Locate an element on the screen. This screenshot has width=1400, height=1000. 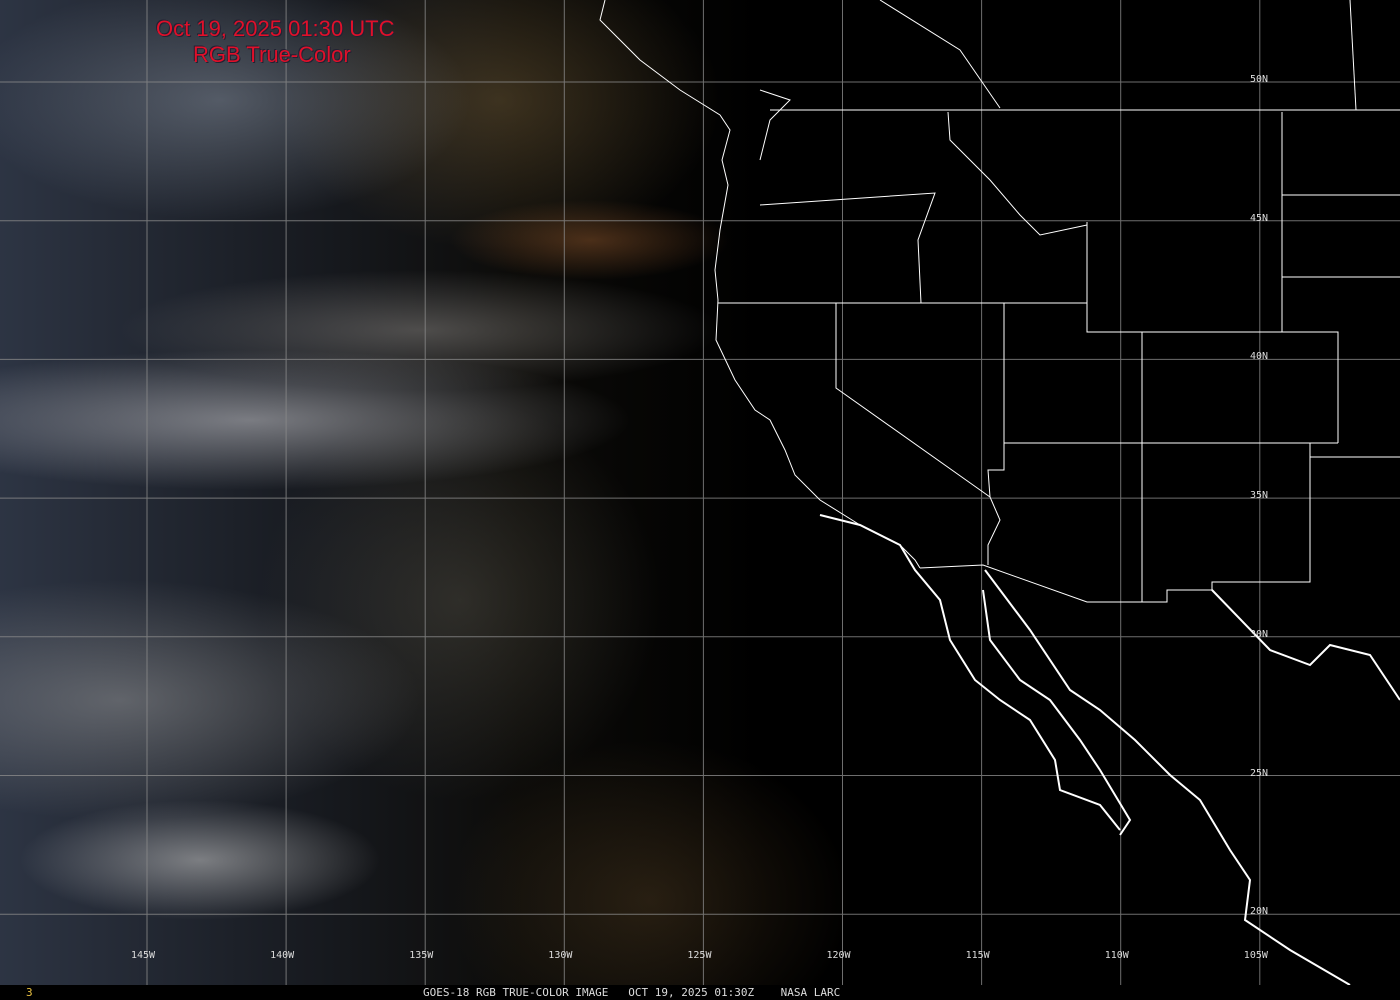
latitude-label: 35N is located at coordinates (1259, 496).